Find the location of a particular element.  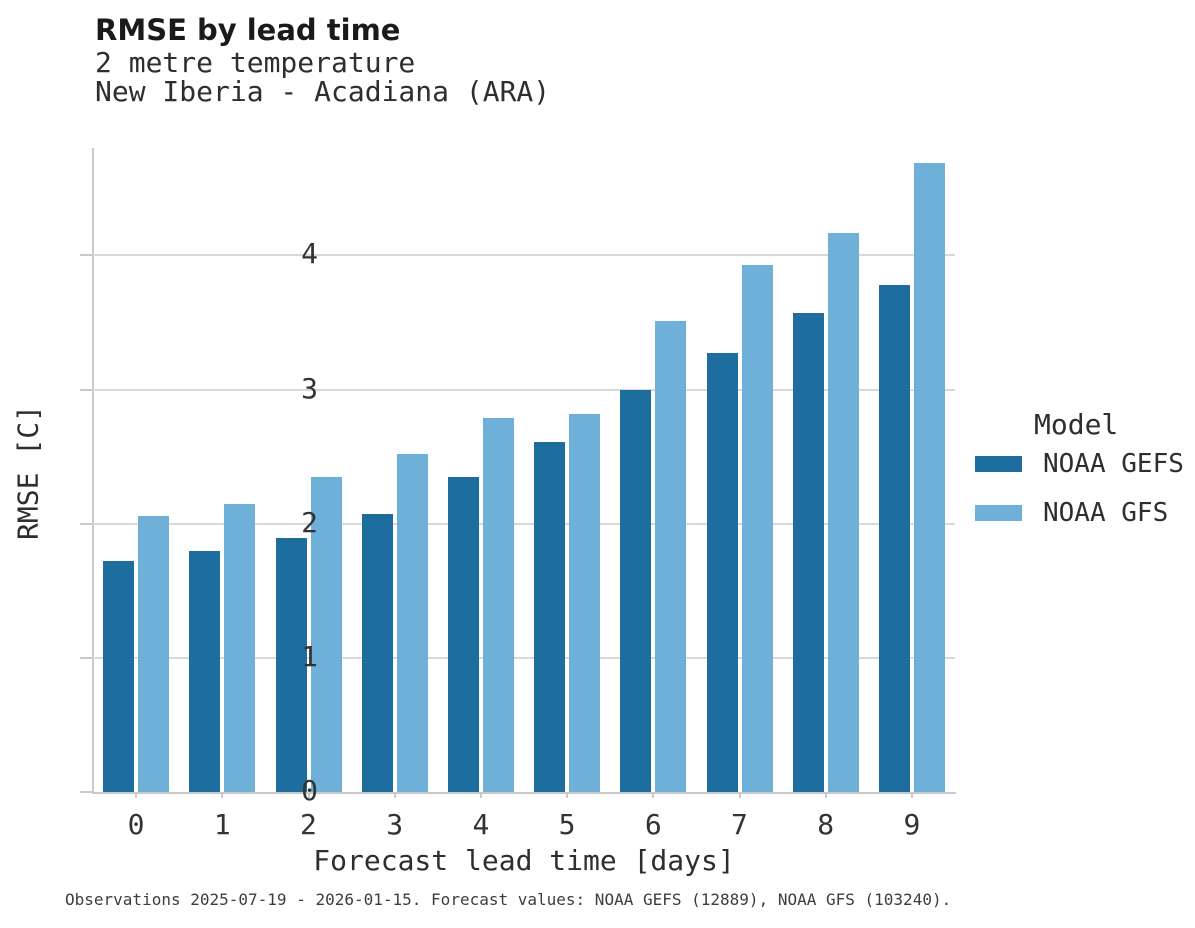

y-tick-label-0: 0 is located at coordinates (309, 790).